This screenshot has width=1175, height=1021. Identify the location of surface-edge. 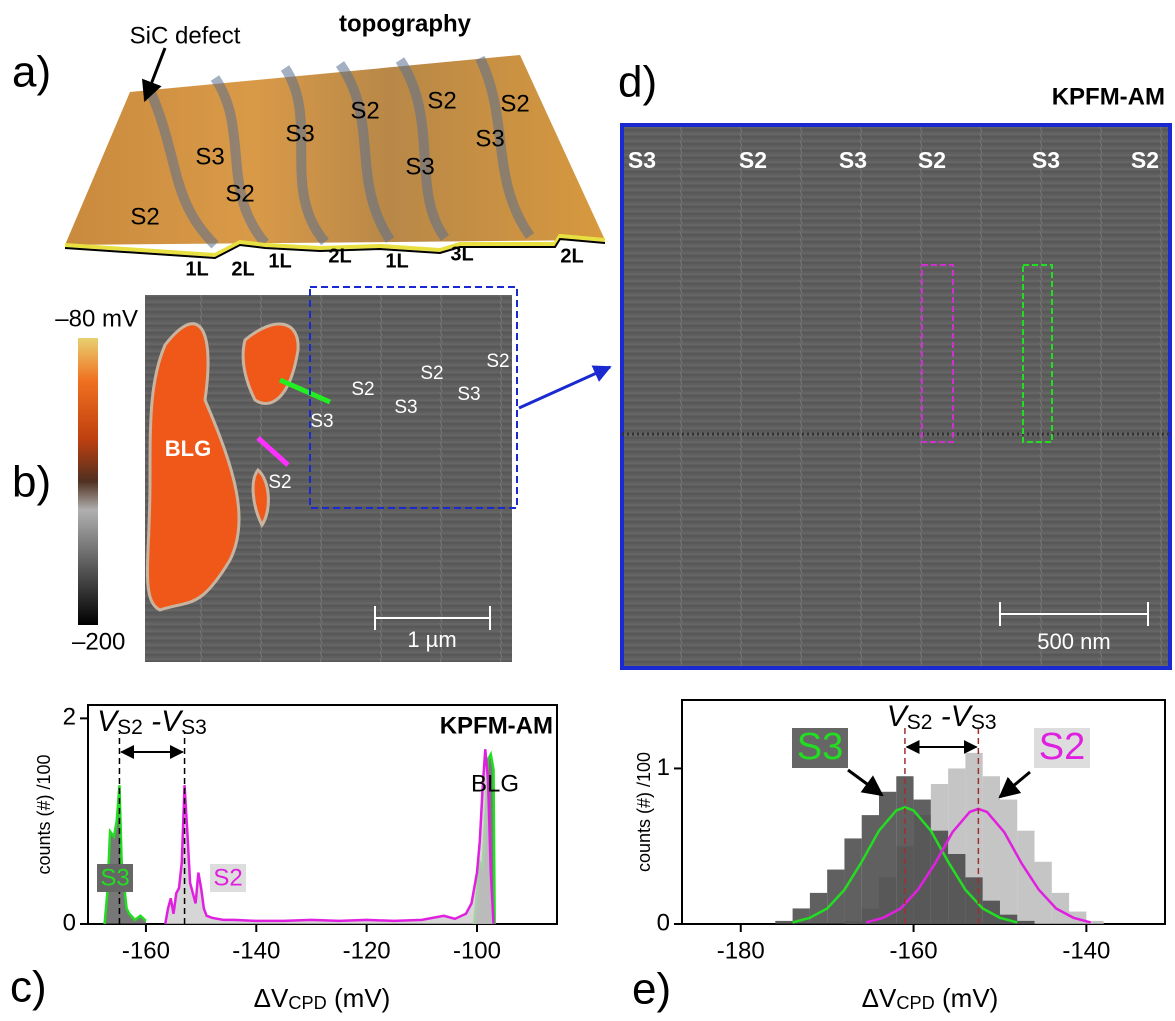
(335, 245).